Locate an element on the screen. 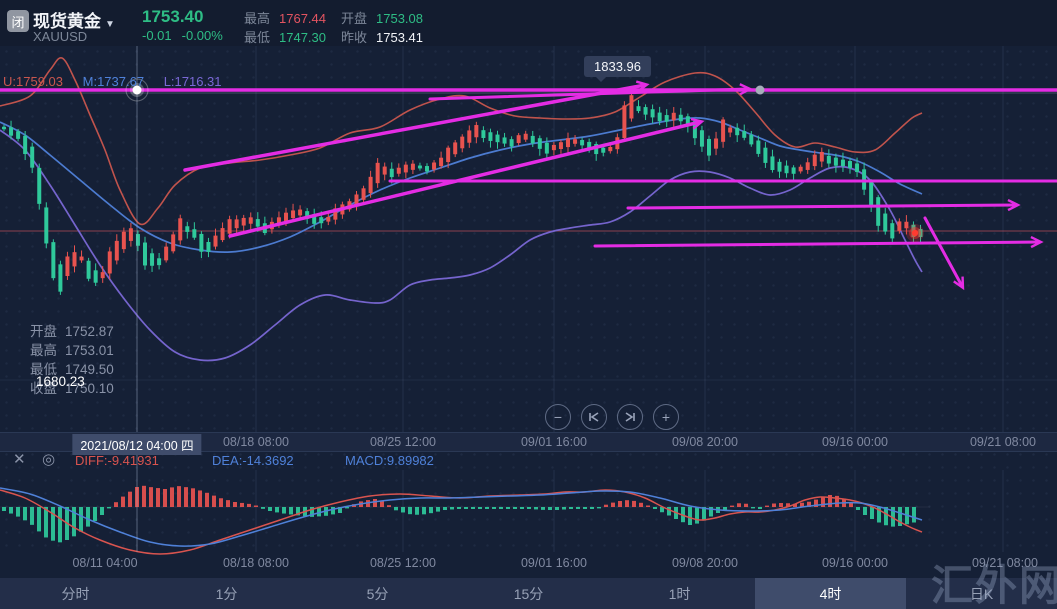  tab-1时: 1时 is located at coordinates (679, 593).